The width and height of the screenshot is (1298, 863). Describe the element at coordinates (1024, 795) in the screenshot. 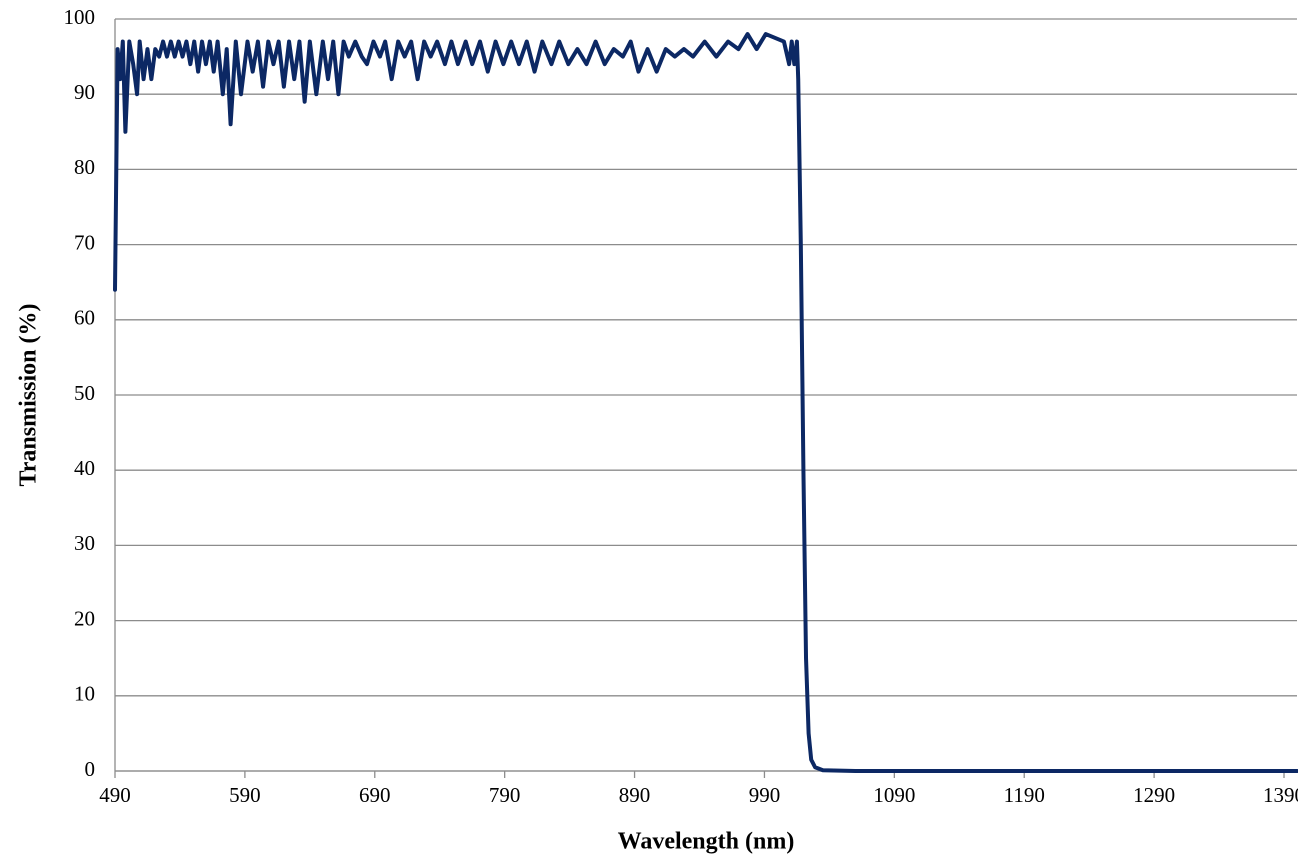

I see `x-tick-label: 1190` at that location.